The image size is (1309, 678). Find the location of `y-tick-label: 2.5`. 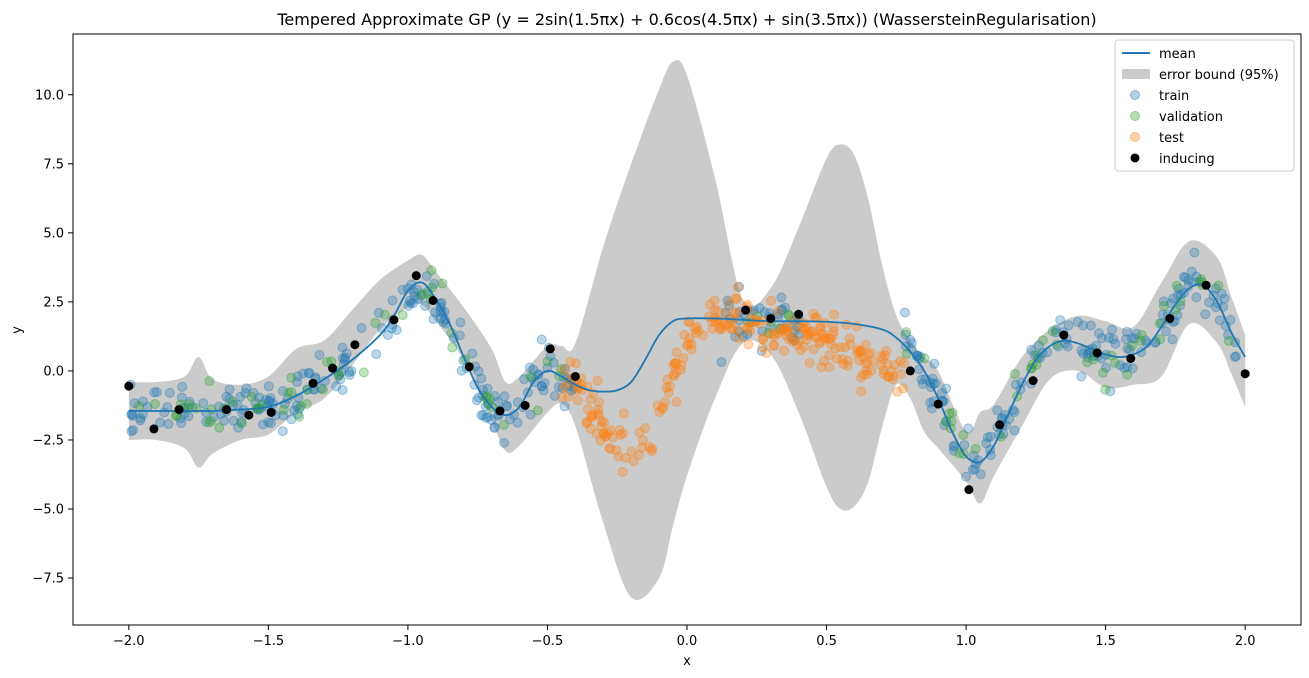

y-tick-label: 2.5 is located at coordinates (53, 302).